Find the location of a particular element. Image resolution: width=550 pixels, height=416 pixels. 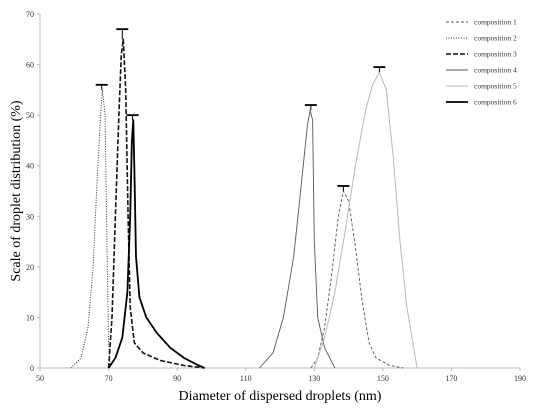

y-tick-label: 70 is located at coordinates (30, 14).